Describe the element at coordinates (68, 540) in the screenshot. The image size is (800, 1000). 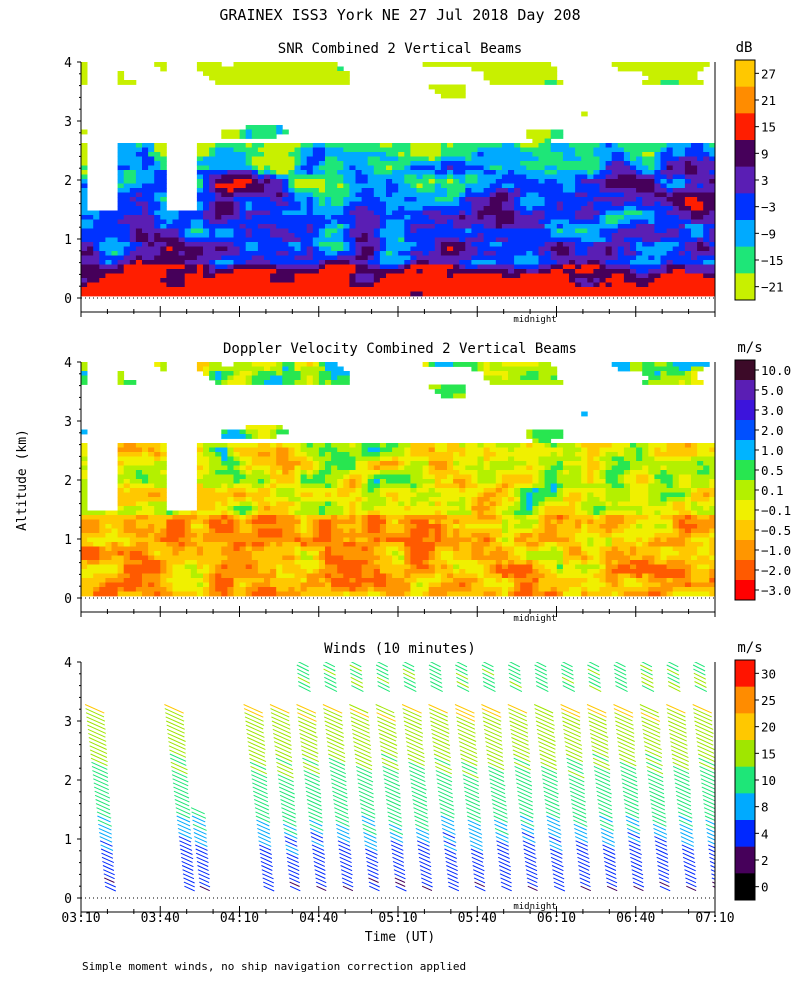
I see `altitude-tick-label: 1` at that location.